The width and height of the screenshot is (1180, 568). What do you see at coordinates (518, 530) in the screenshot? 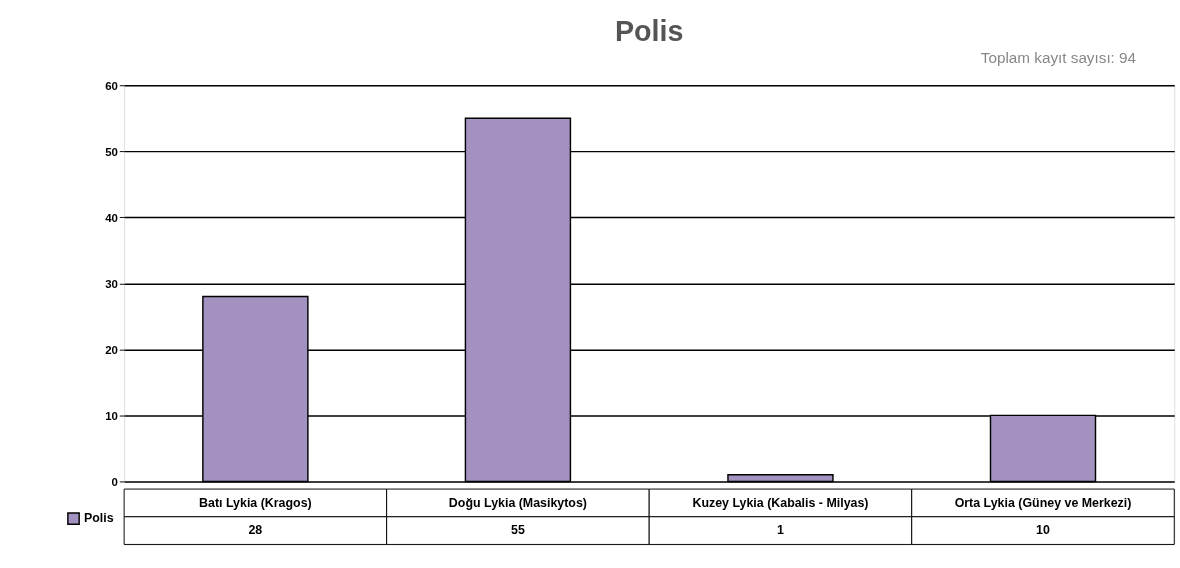
I see `data-label: 55` at bounding box center [518, 530].